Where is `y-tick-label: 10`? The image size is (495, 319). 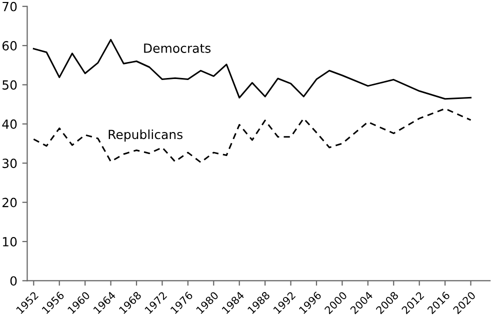 y-tick-label: 10 is located at coordinates (9, 241).